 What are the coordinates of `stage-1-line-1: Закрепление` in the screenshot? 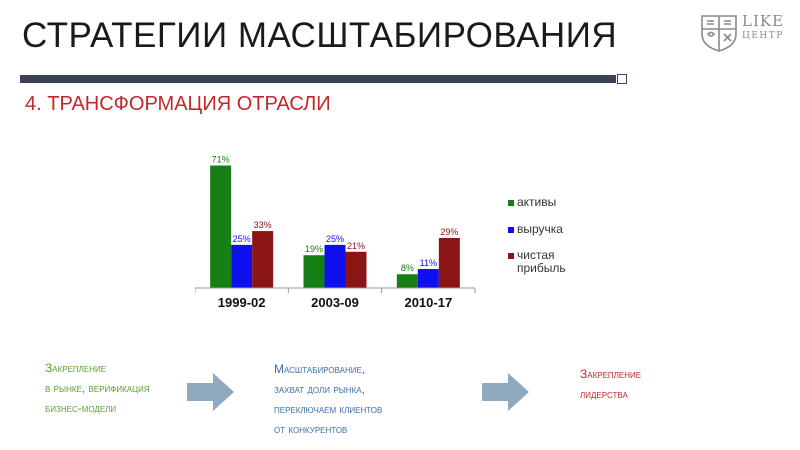 It's located at (76, 368).